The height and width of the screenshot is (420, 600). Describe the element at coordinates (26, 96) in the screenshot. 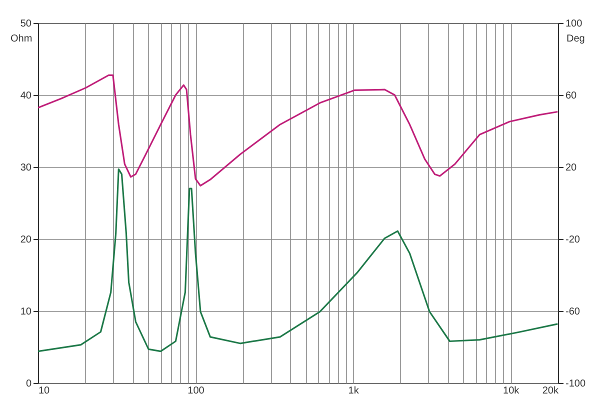

I see `y-tick-label: 40` at that location.